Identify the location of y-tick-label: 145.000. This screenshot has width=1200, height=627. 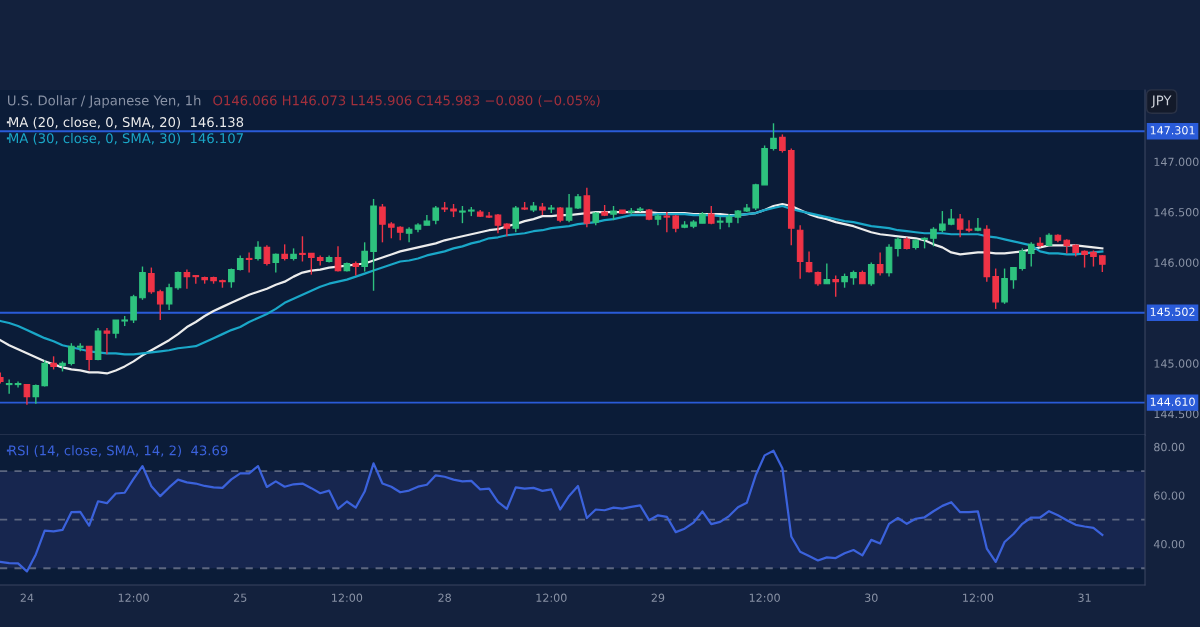
(1176, 363).